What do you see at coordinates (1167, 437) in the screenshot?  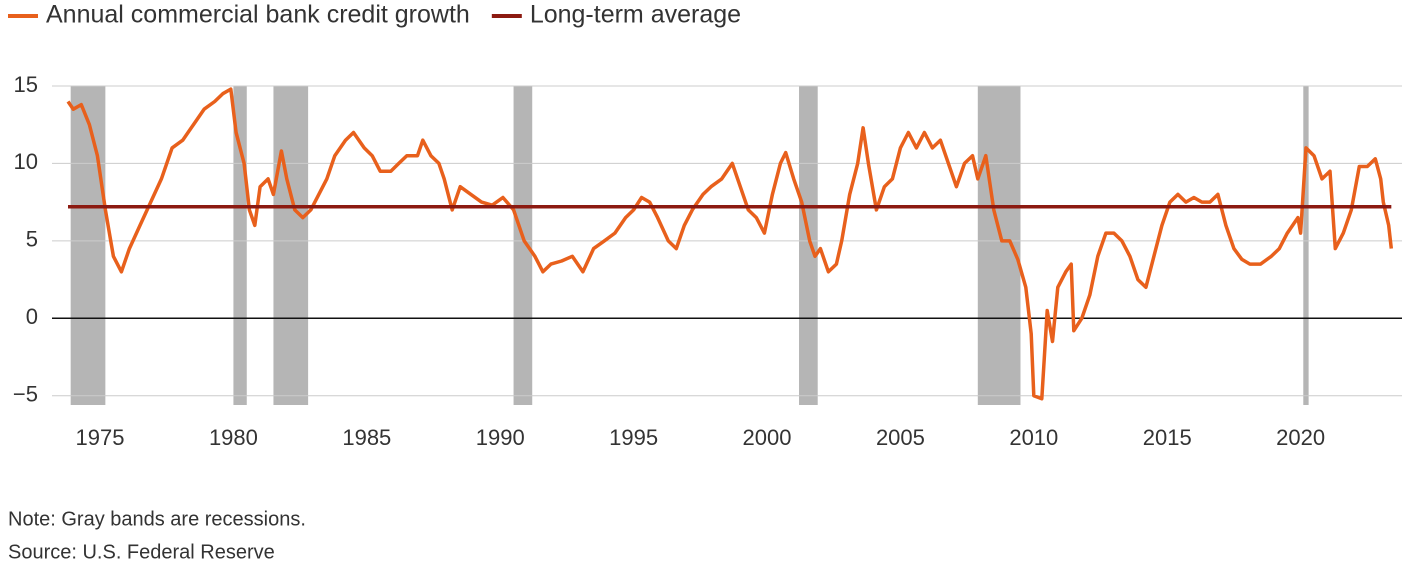 I see `x-tick-label: 2015` at bounding box center [1167, 437].